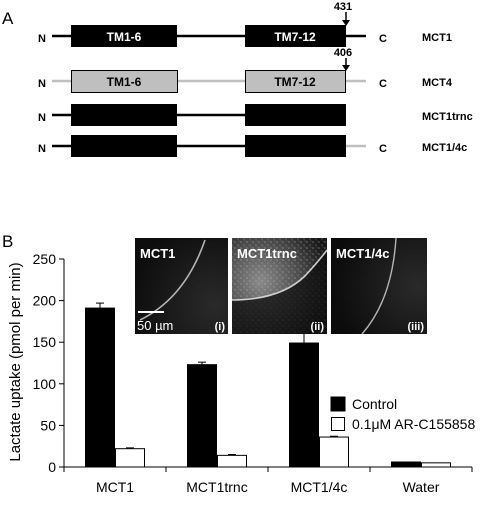 The image size is (480, 522). I want to click on y-axis-label: Lactate uptake (pmol per min), so click(15, 361).